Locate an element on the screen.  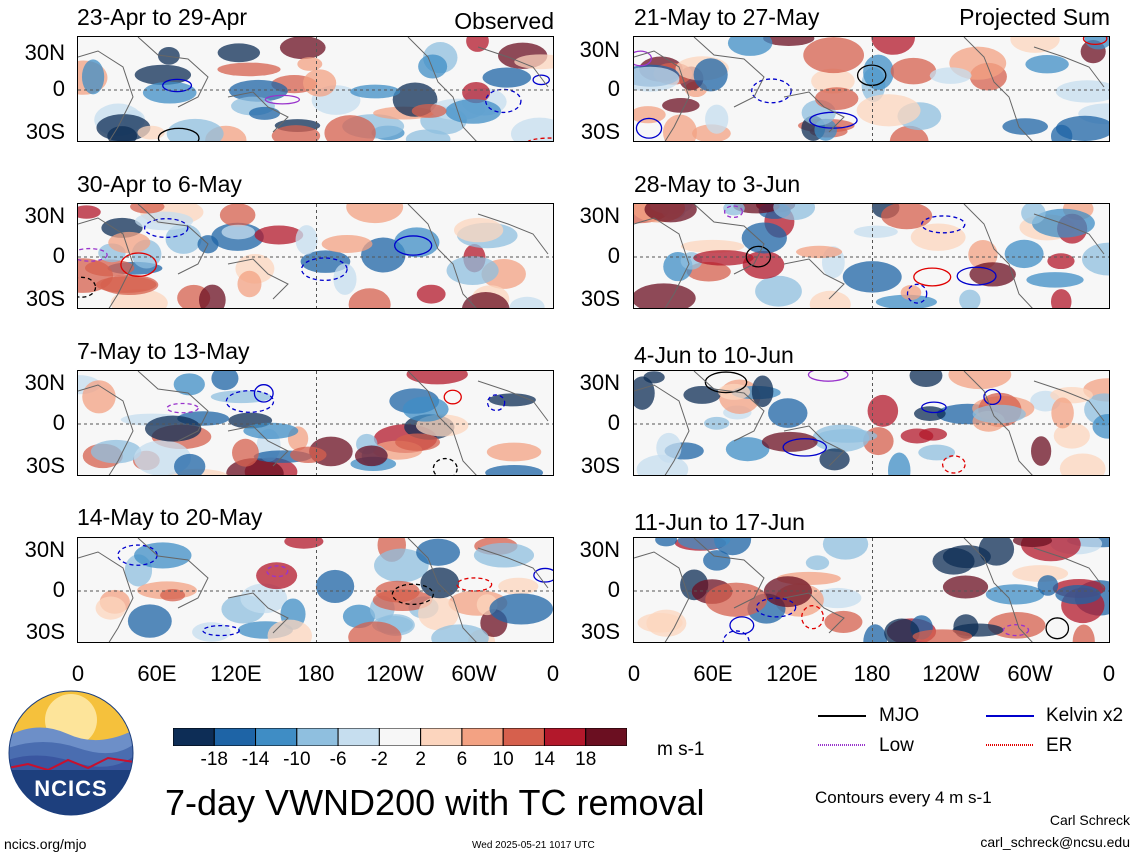
panel-title-proj-1: 21-May to 27-May is located at coordinates (727, 17).